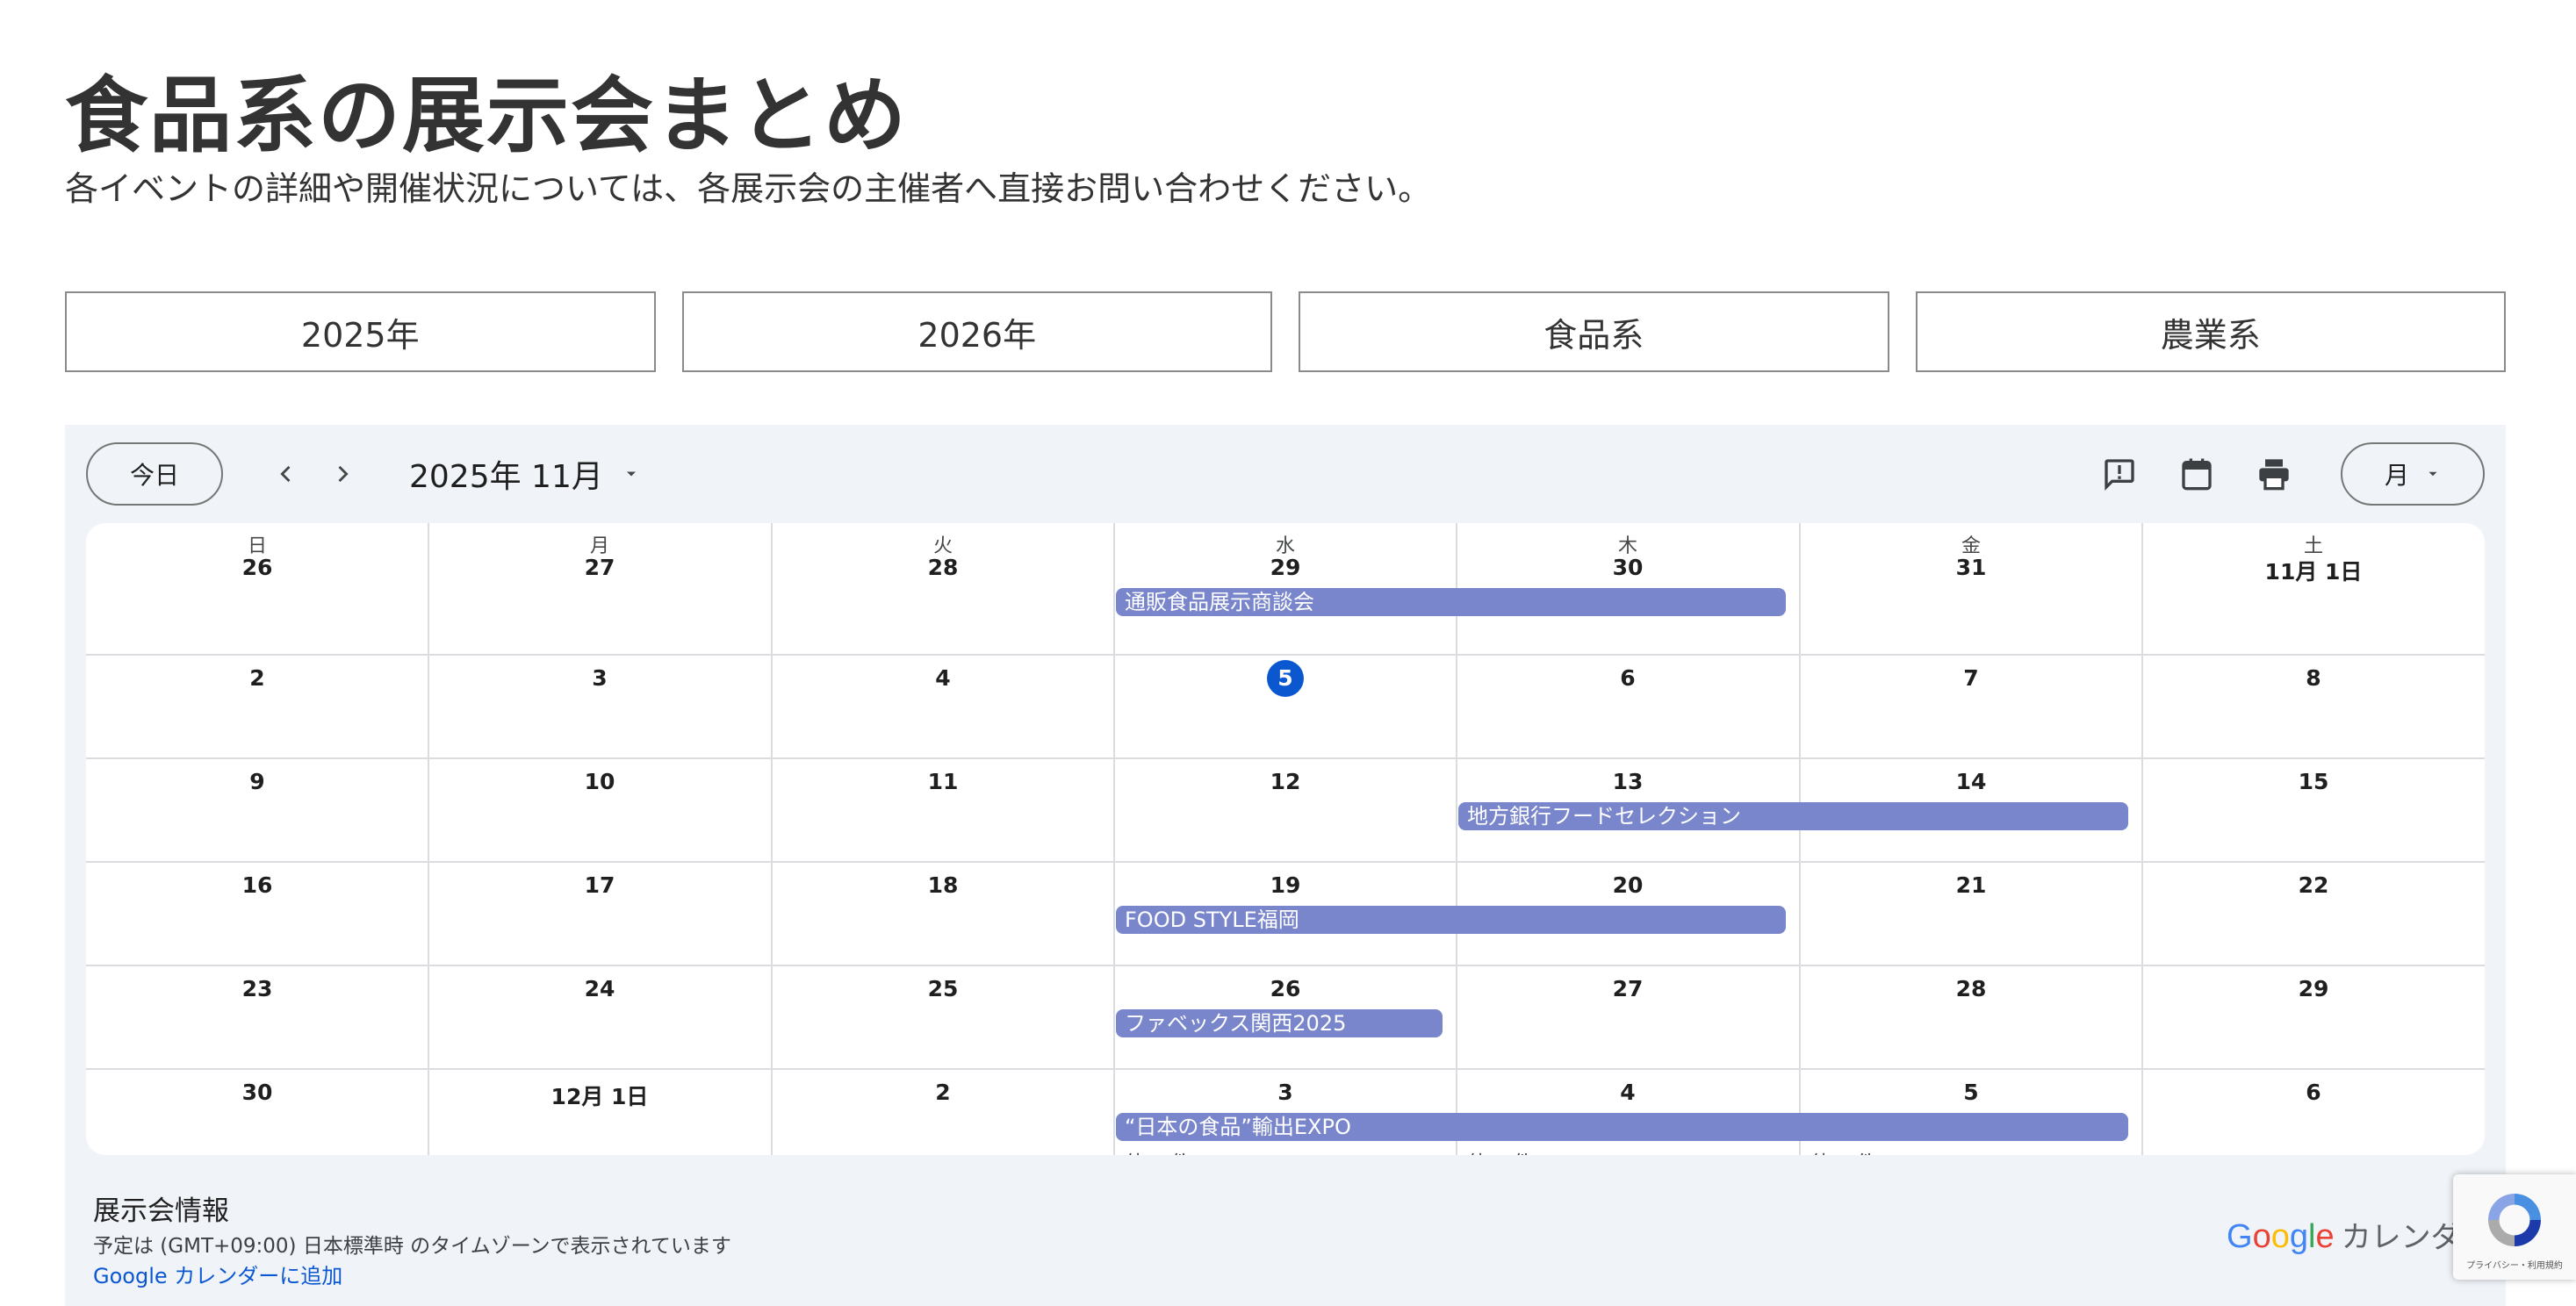 The height and width of the screenshot is (1306, 2576). I want to click on event-bar: FOOD STYLE福岡, so click(1451, 920).